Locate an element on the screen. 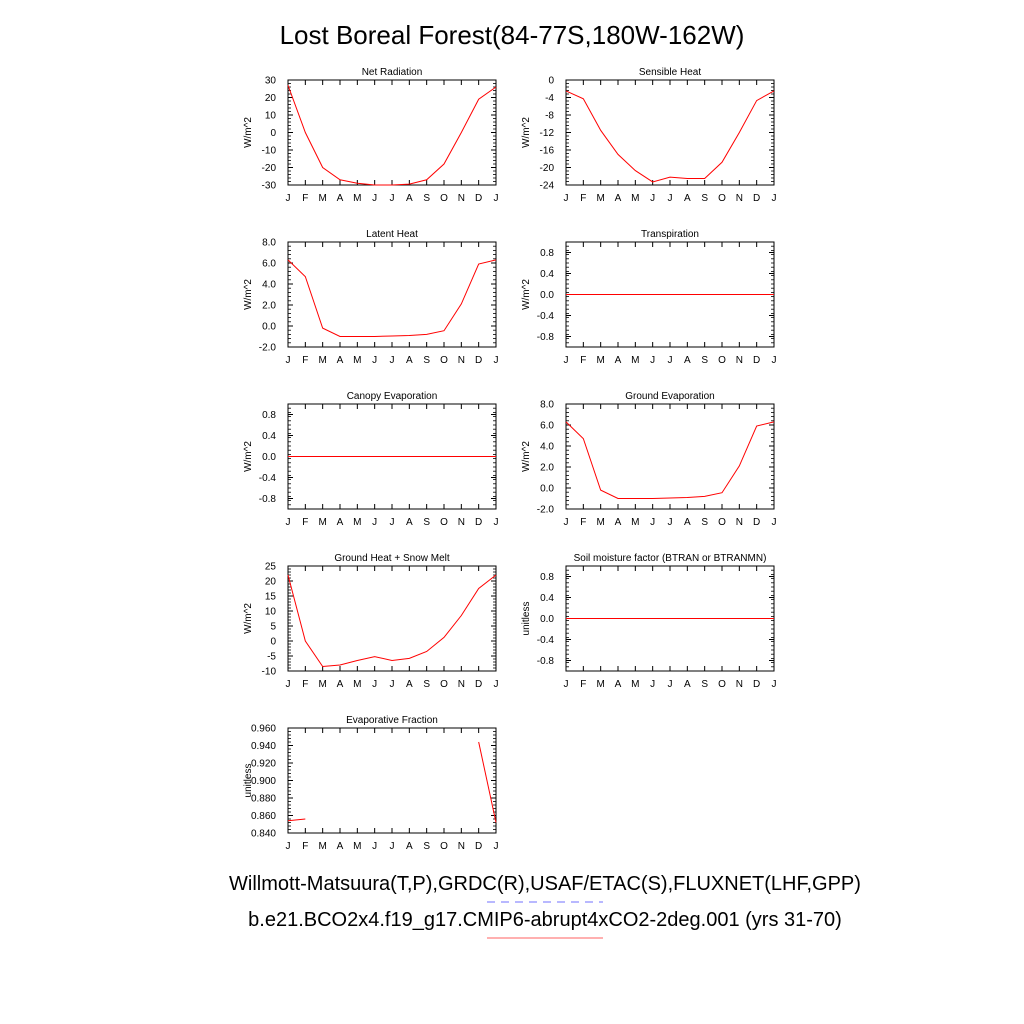 Image resolution: width=1024 pixels, height=1024 pixels. panel-title: Canopy Evaporation is located at coordinates (392, 396).